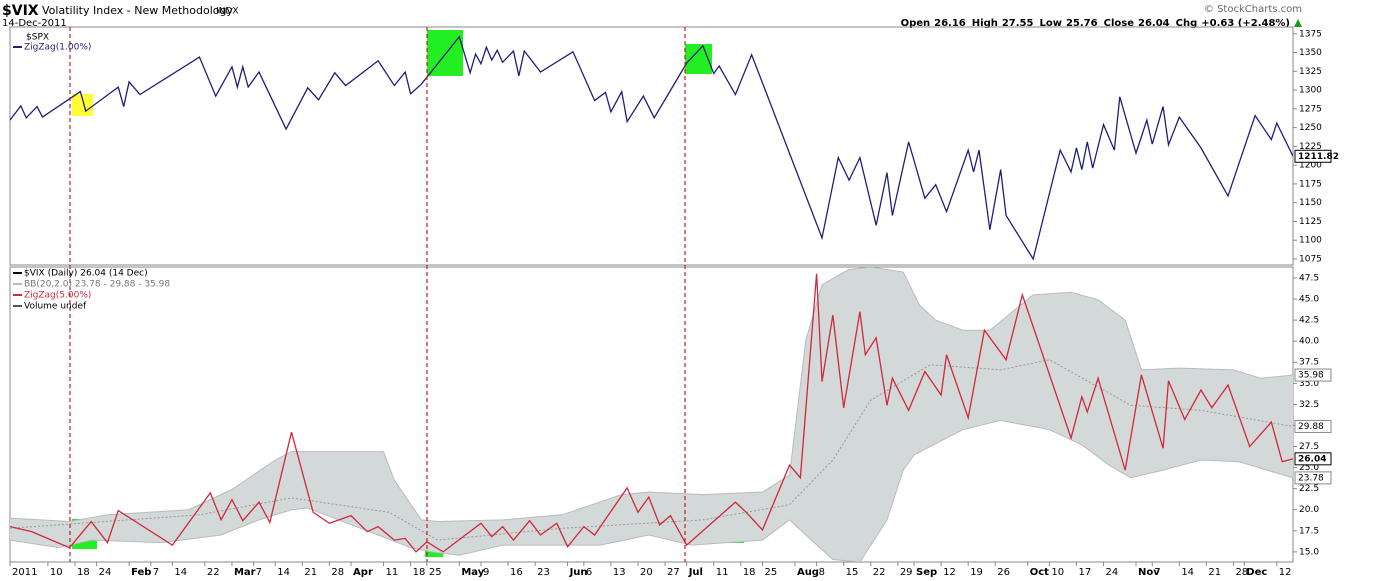  I want to click on legend-label: ZigZag(1.00%), so click(57, 48).